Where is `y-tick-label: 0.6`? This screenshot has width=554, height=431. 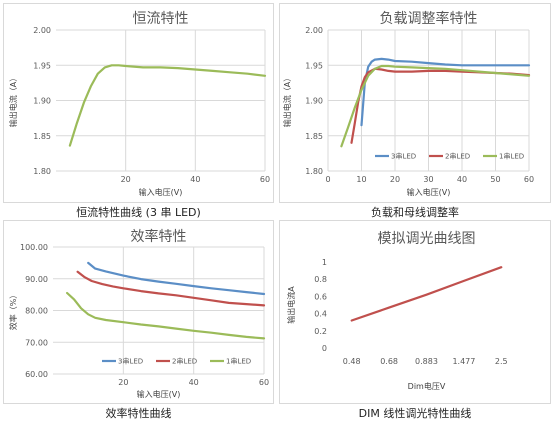
y-tick-label: 0.6 is located at coordinates (320, 296).